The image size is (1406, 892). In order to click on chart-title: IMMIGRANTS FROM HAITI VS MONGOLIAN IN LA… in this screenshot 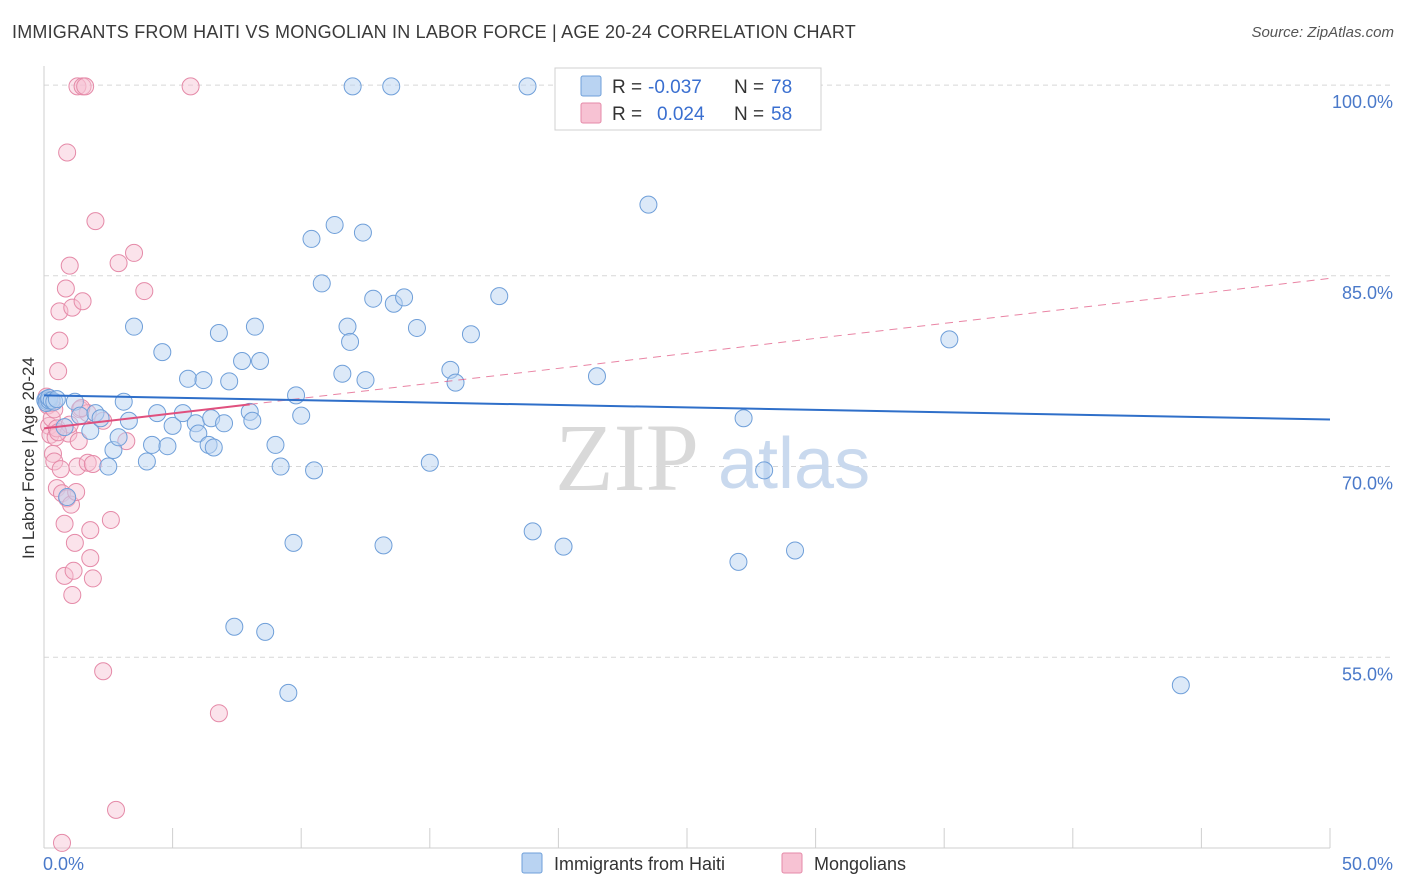, I will do `click(434, 32)`.